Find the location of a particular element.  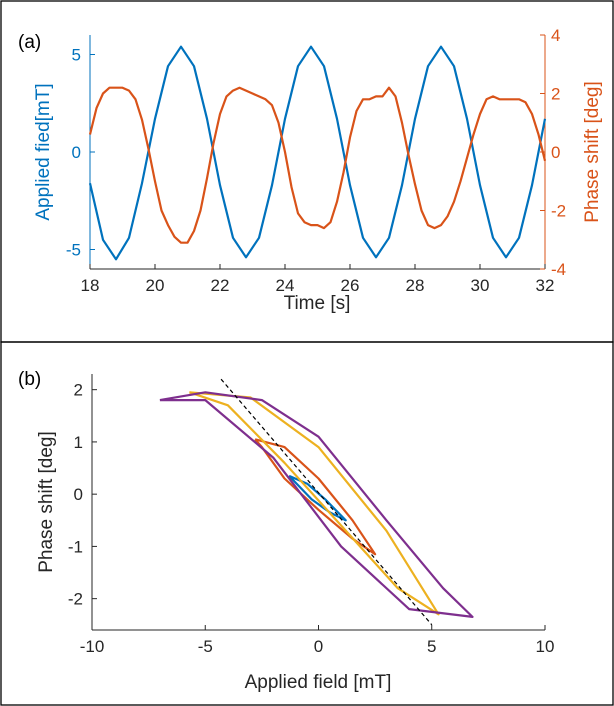

panel-a-label: (a) is located at coordinates (29, 42).